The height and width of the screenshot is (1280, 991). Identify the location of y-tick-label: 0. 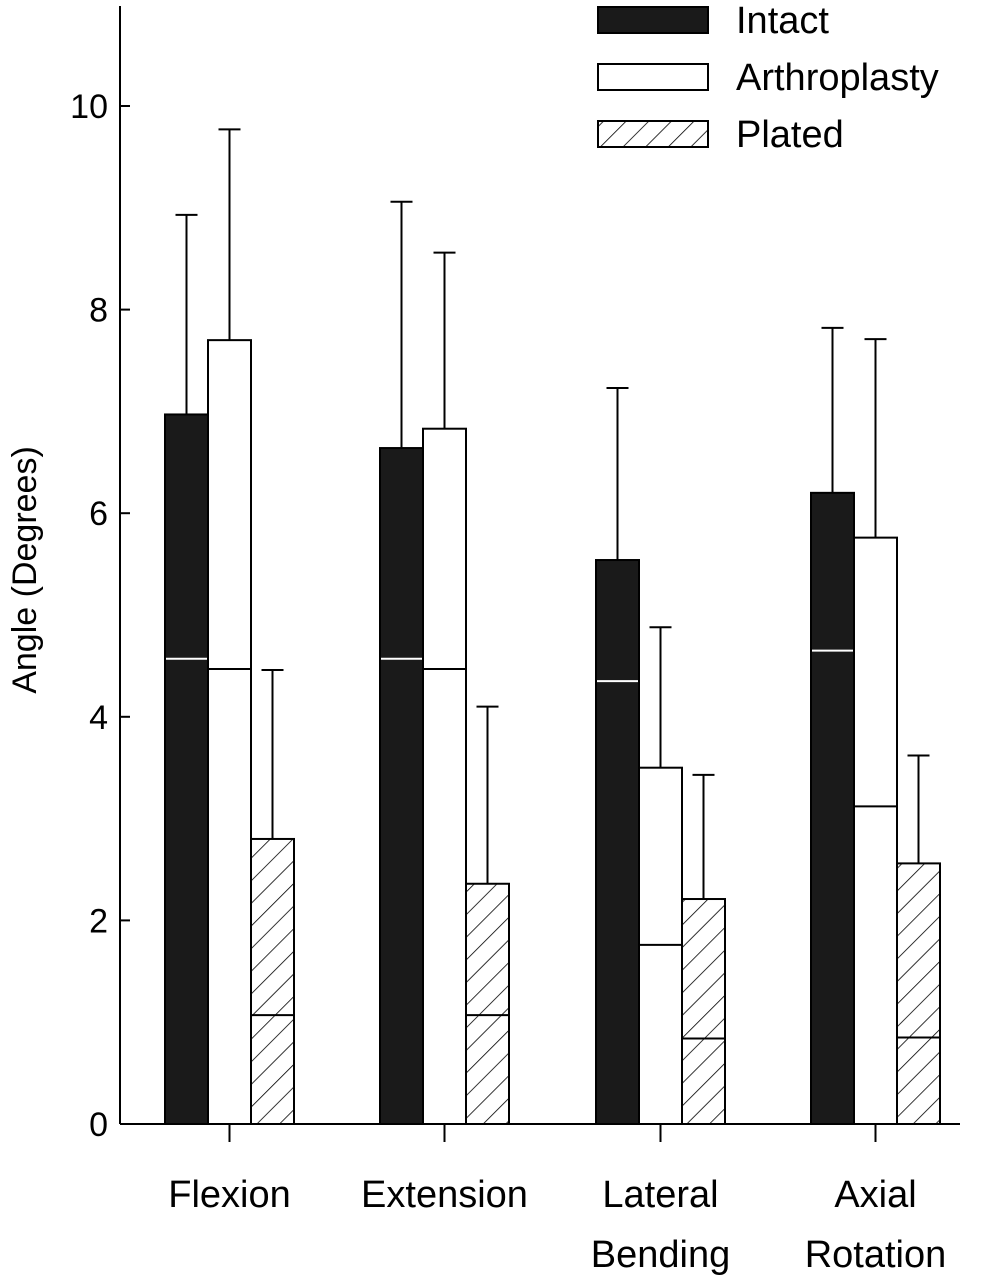
(98, 1125).